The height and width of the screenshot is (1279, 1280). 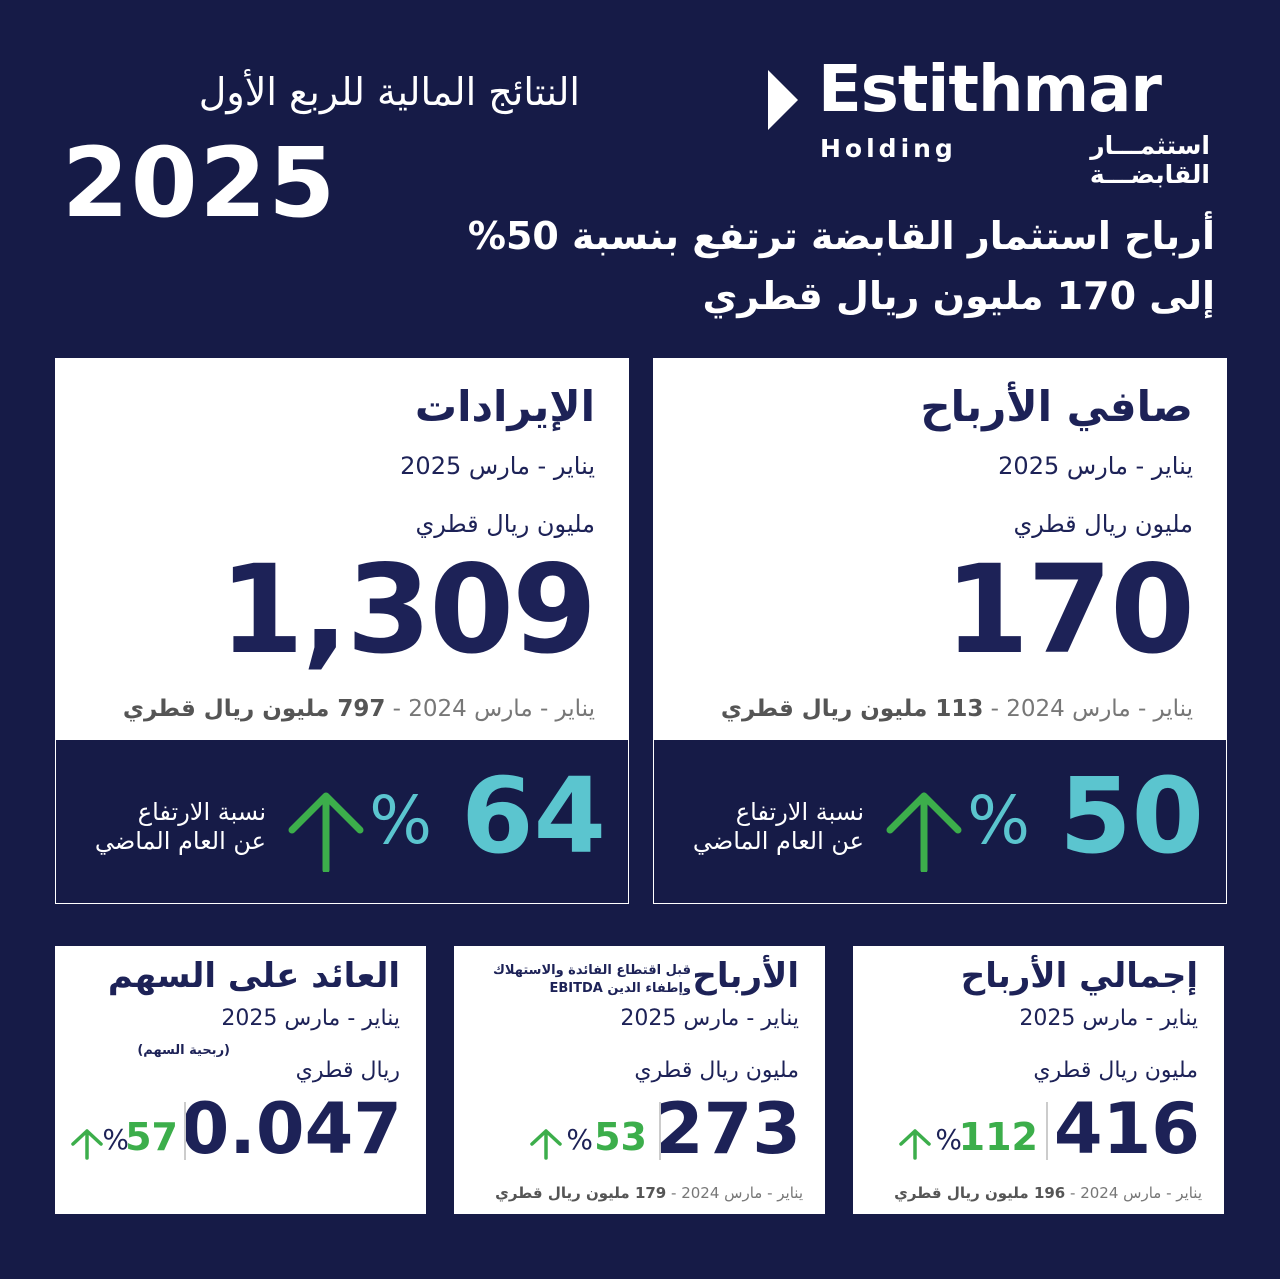 I want to click on card-value: 1,309, so click(x=408, y=610).